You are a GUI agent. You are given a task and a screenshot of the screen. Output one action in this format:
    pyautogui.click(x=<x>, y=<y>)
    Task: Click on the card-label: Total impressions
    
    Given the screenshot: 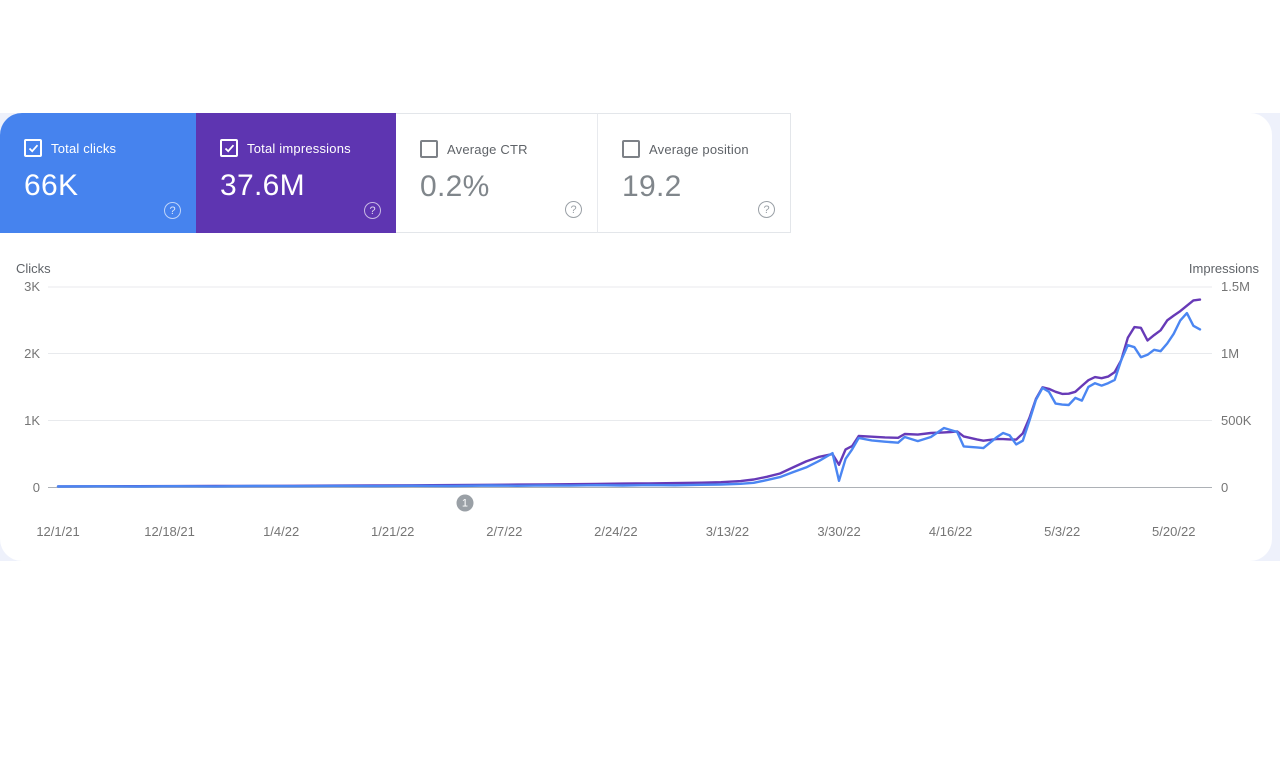 What is the action you would take?
    pyautogui.click(x=299, y=148)
    